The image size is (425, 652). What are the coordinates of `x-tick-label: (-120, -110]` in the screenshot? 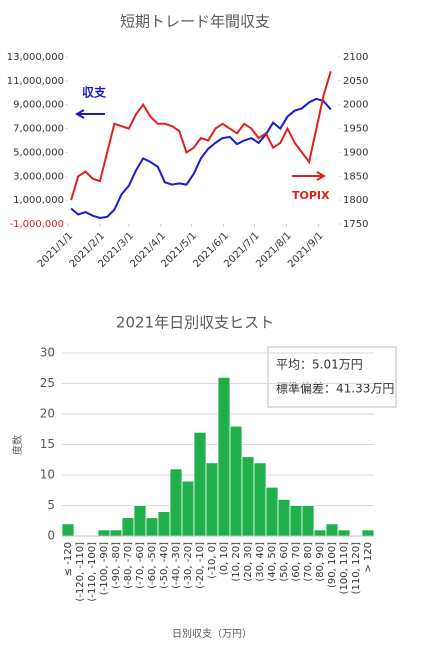 It's located at (80, 572).